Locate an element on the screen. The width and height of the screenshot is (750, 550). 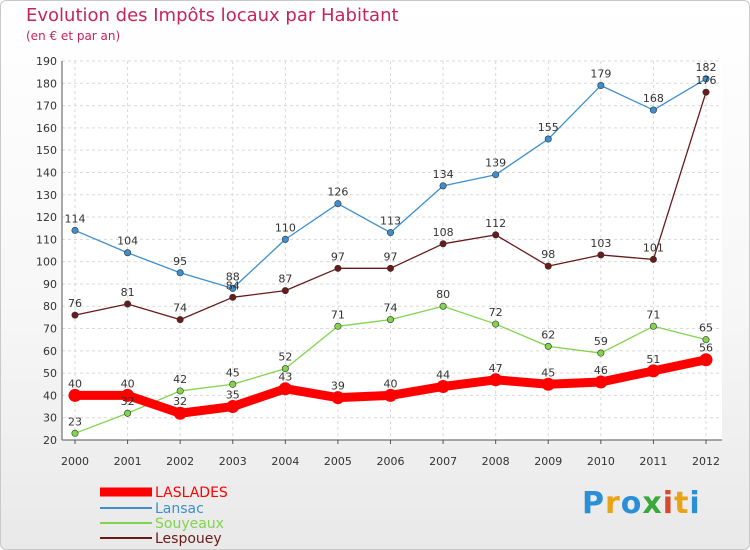
data-label: 52 is located at coordinates (285, 357).